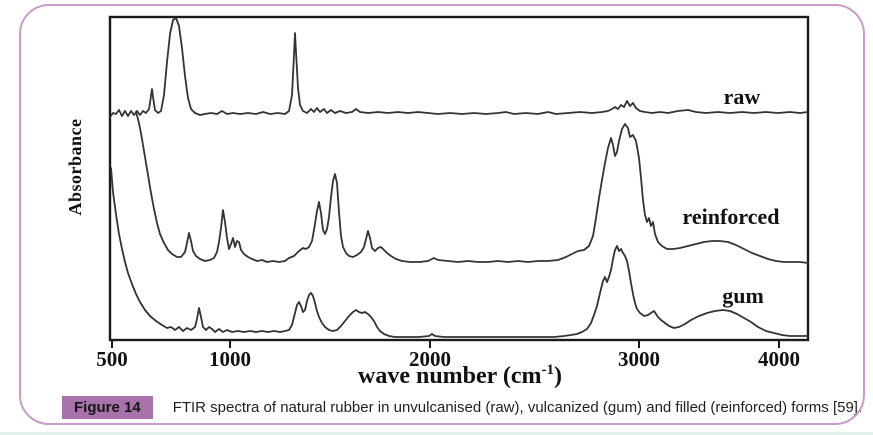 The height and width of the screenshot is (435, 873). What do you see at coordinates (742, 96) in the screenshot?
I see `series-label-raw: raw` at bounding box center [742, 96].